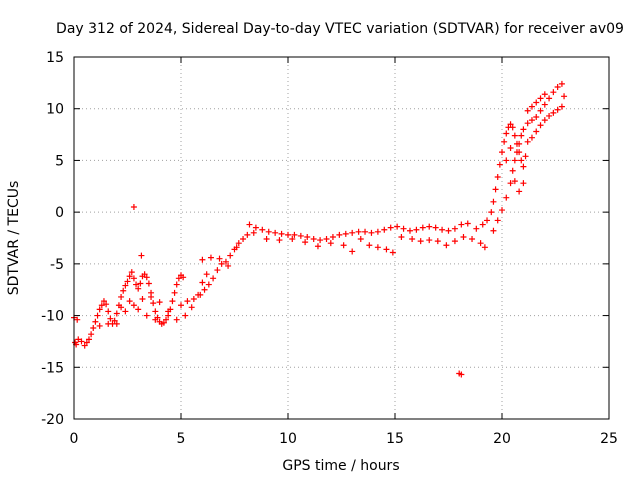 The height and width of the screenshot is (484, 640). I want to click on x-tick-label: 0, so click(74, 439).